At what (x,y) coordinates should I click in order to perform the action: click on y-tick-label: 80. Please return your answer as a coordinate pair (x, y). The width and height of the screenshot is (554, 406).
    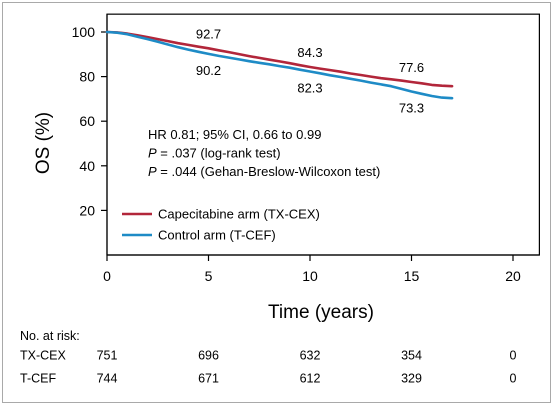
    Looking at the image, I should click on (87, 77).